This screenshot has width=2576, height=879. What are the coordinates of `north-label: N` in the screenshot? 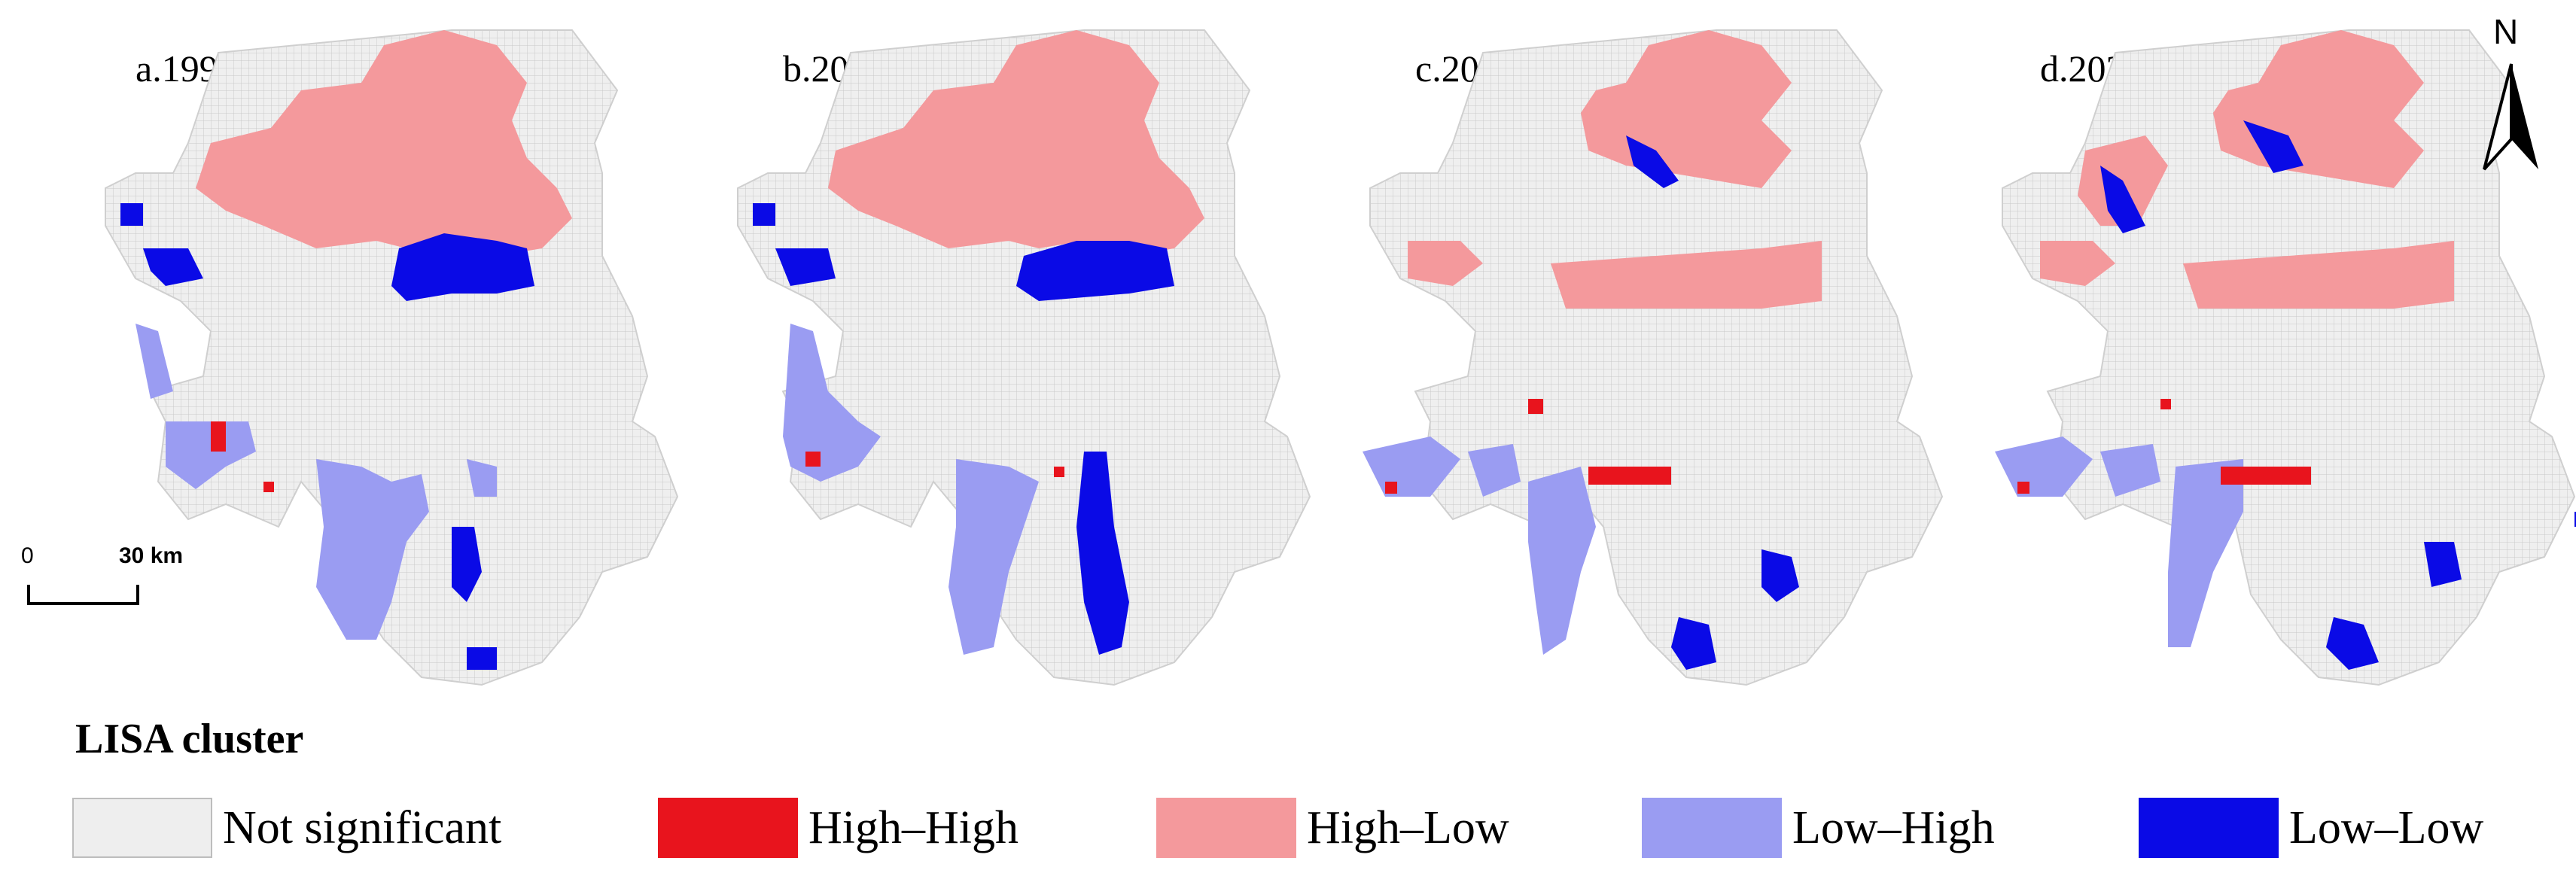 It's located at (2506, 31).